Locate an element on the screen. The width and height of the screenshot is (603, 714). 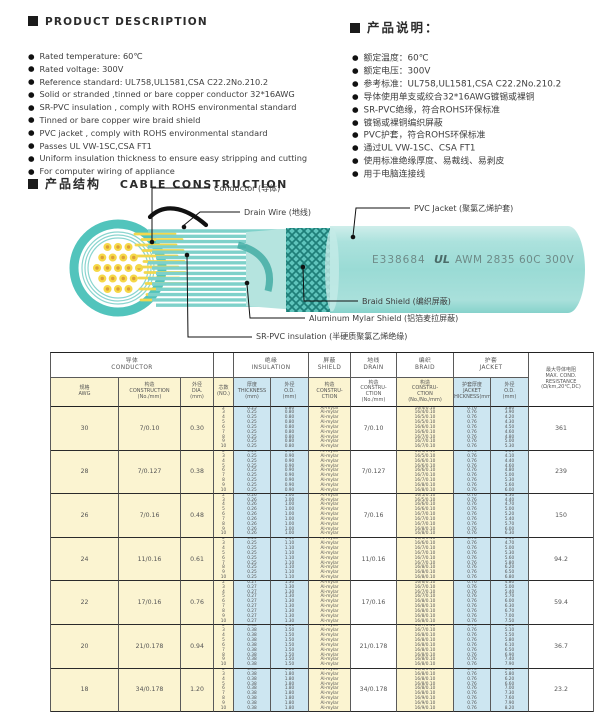
cell-conductor-dia: 0.48 is located at coordinates (197, 516).